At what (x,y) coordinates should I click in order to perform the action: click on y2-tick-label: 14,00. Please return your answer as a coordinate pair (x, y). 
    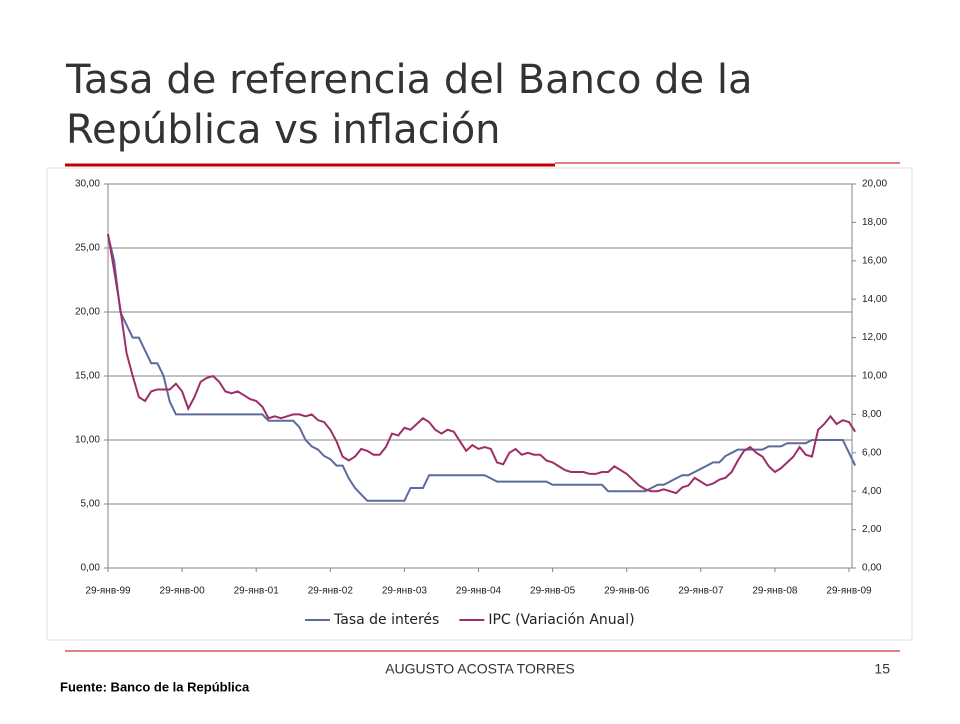
    Looking at the image, I should click on (874, 299).